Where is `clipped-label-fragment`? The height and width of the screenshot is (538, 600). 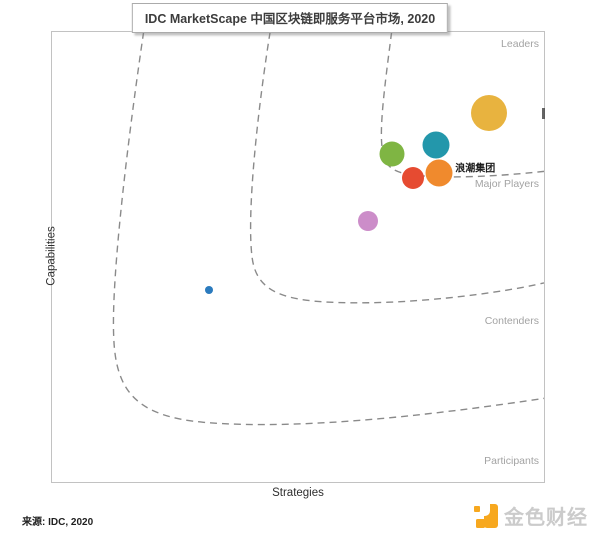 clipped-label-fragment is located at coordinates (543, 113).